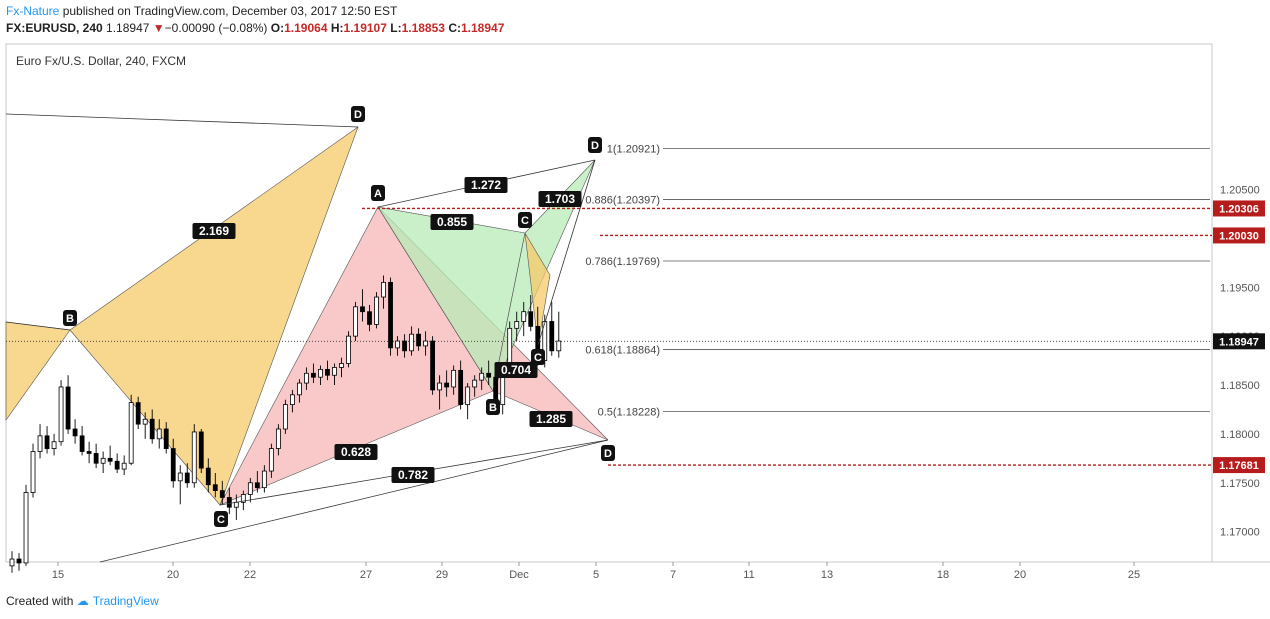 This screenshot has height=619, width=1270. I want to click on x-tick-label: 29, so click(442, 575).